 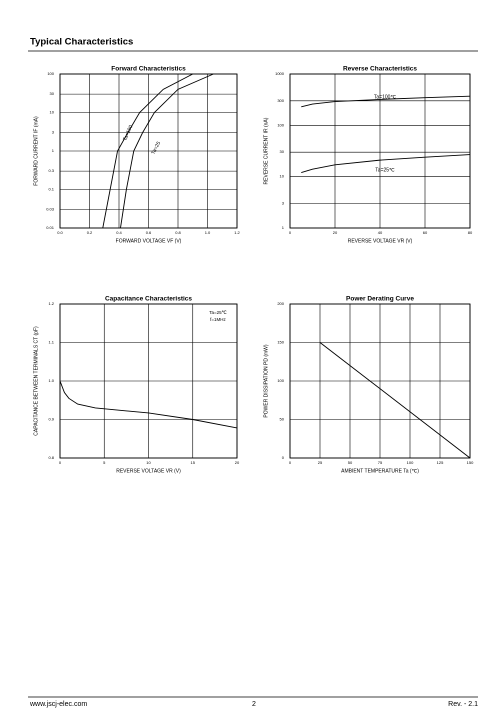 I want to click on y-axis-label: FORWARD CURRENT IF (mA), so click(x=36, y=151).